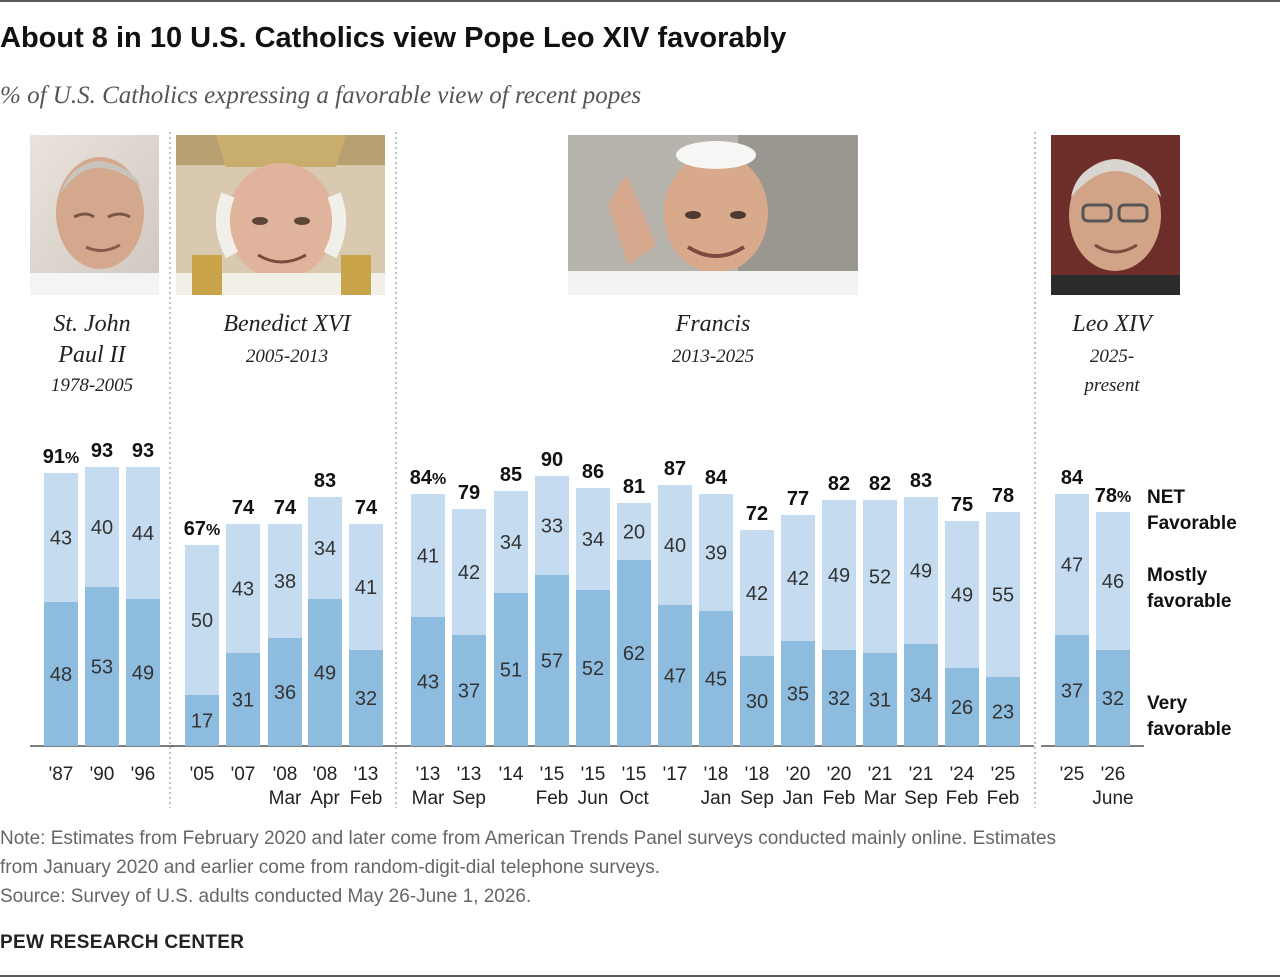  Describe the element at coordinates (757, 702) in the screenshot. I see `value-label-very: 30` at that location.